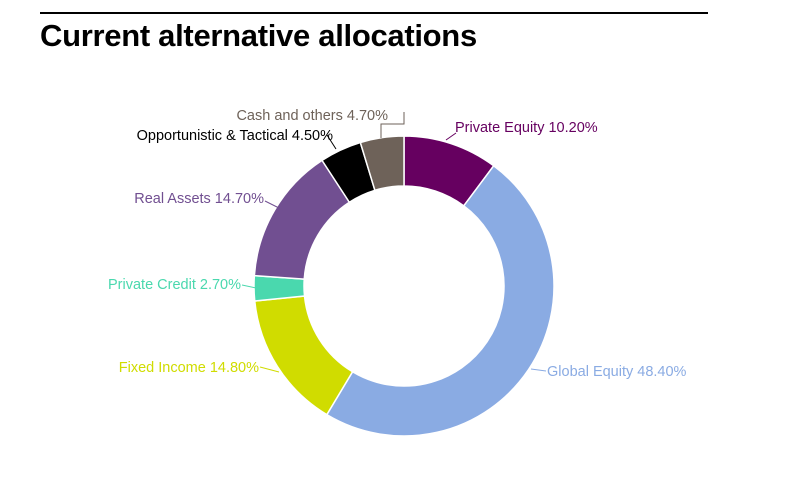 The width and height of the screenshot is (789, 490). Describe the element at coordinates (538, 370) in the screenshot. I see `leader-line-global-equity` at that location.